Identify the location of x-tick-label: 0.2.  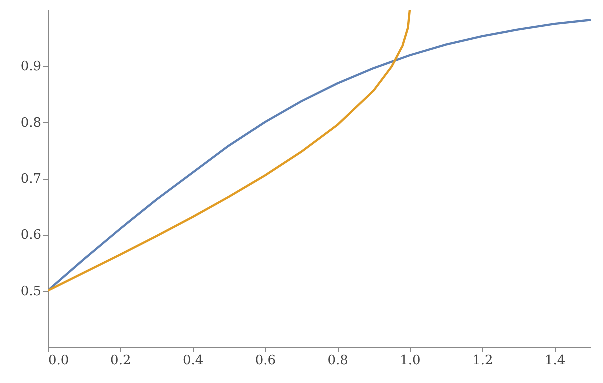
(121, 361).